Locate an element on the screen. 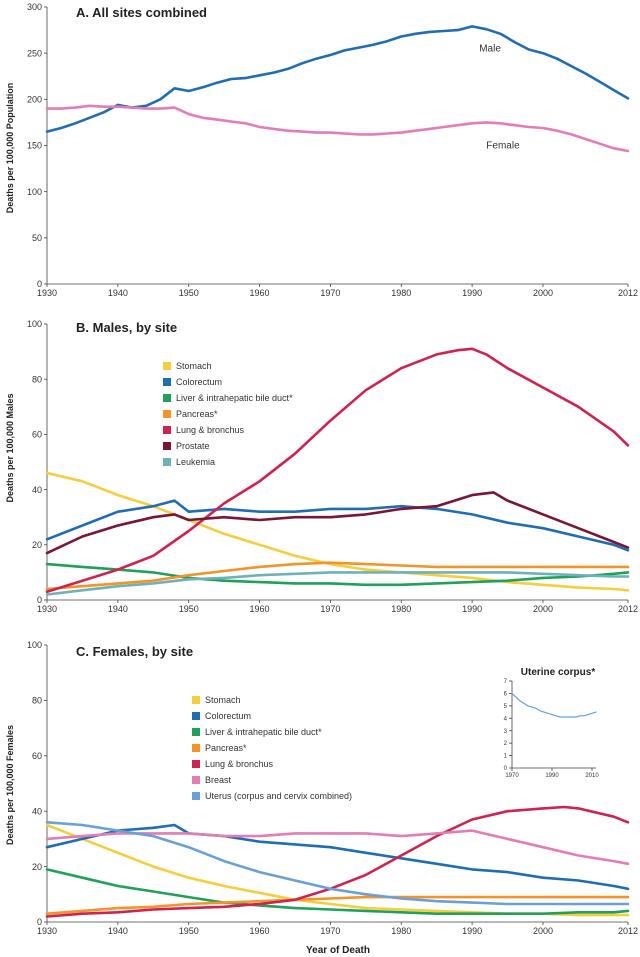 This screenshot has width=640, height=957. x-tick-label: 2010 is located at coordinates (592, 776).